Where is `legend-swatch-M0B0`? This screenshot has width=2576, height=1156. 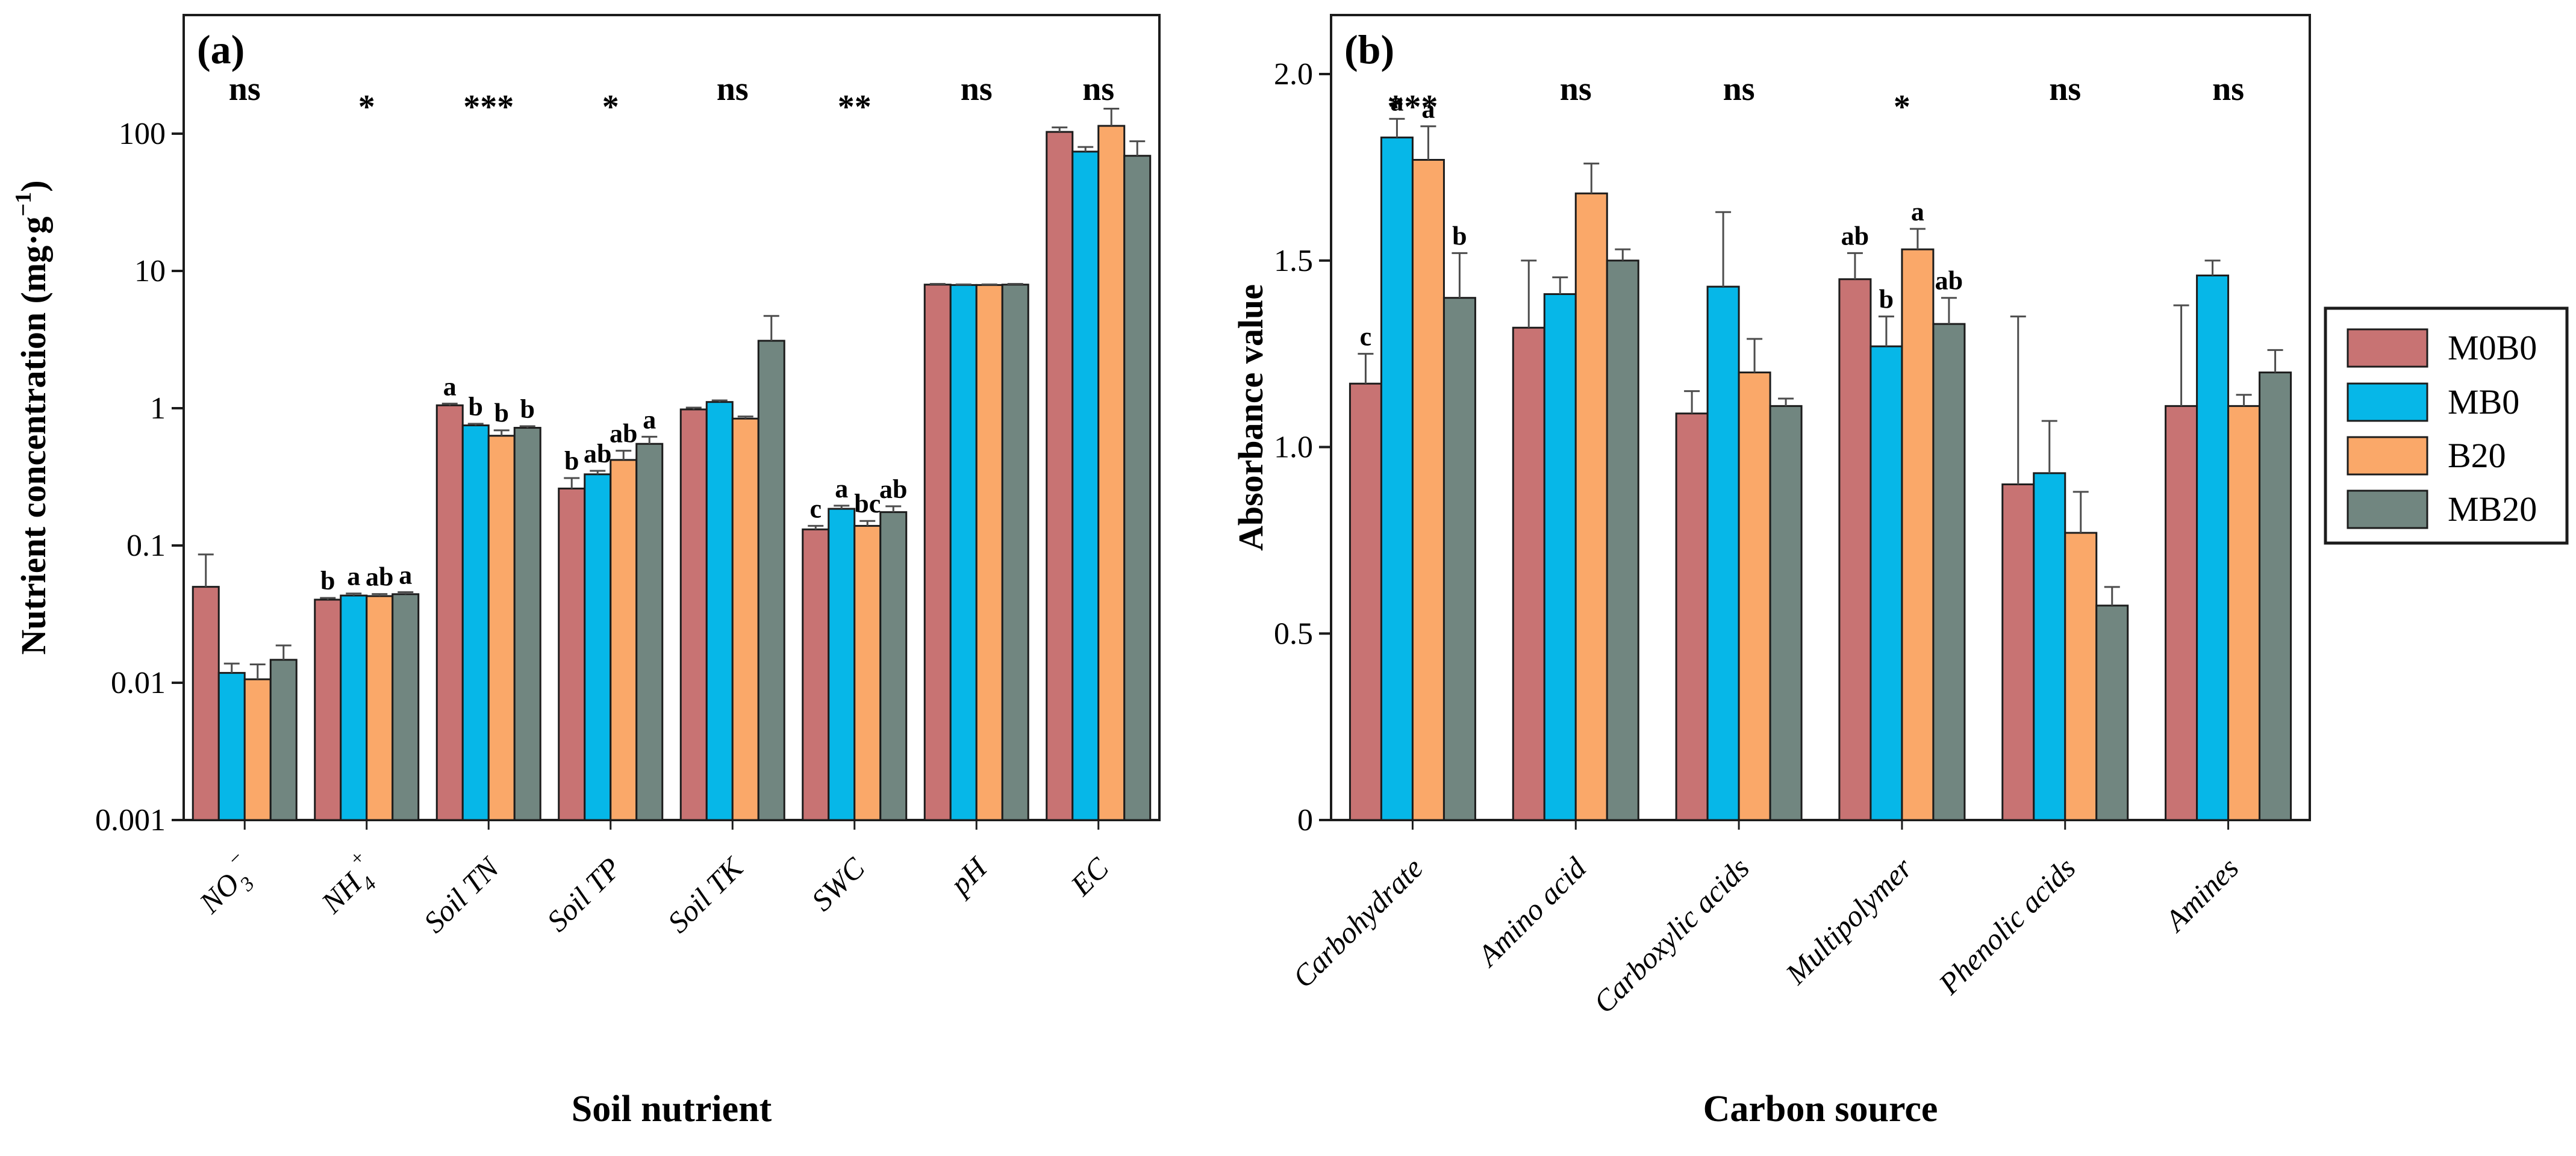 legend-swatch-M0B0 is located at coordinates (2387, 348).